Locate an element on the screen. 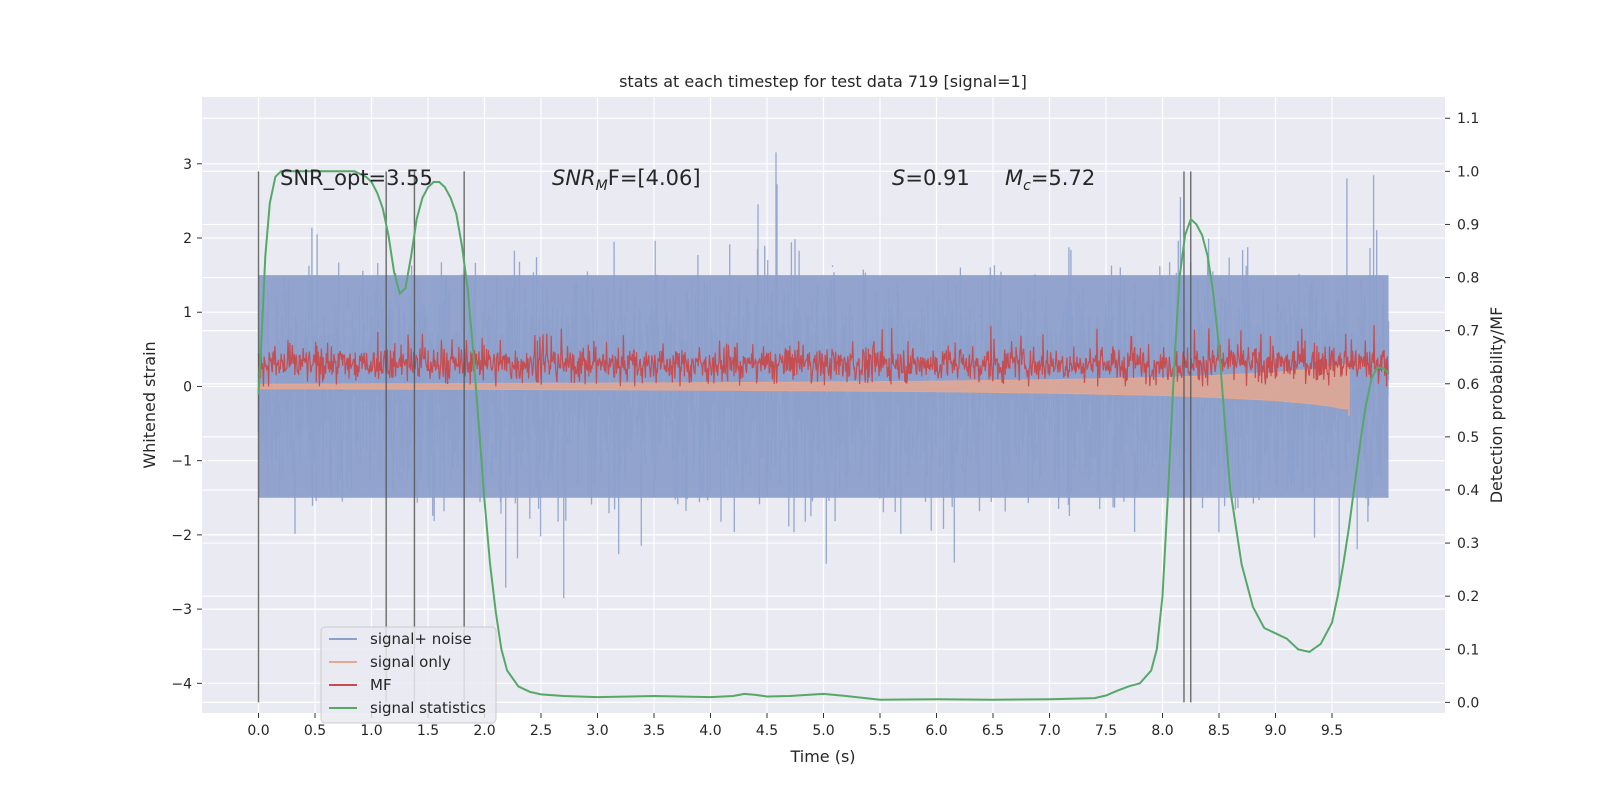 Image resolution: width=1600 pixels, height=800 pixels. x-tick-label-8: 4.0 is located at coordinates (710, 731).